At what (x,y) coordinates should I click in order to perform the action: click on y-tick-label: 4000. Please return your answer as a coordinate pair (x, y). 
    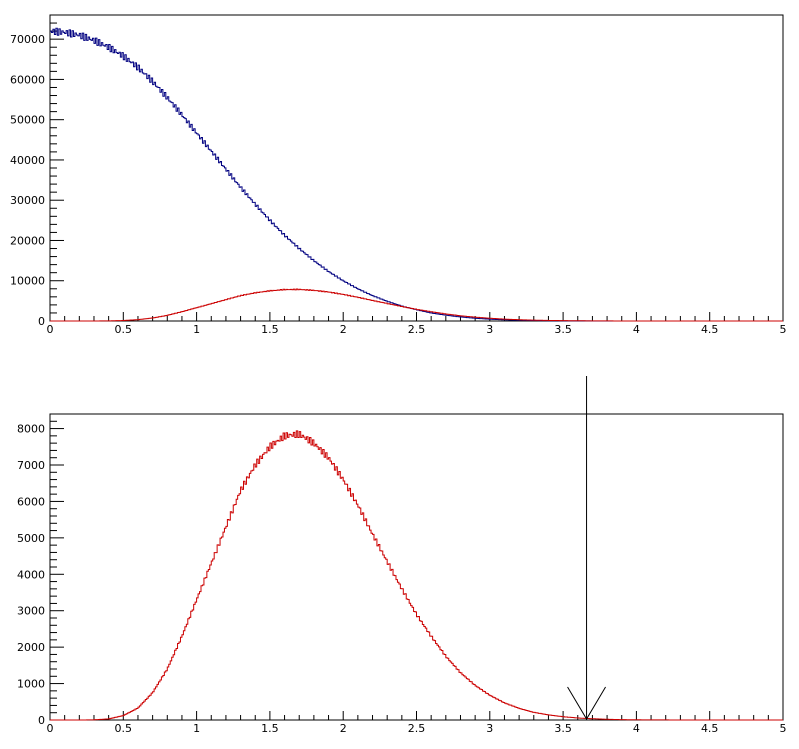
    Looking at the image, I should click on (31, 574).